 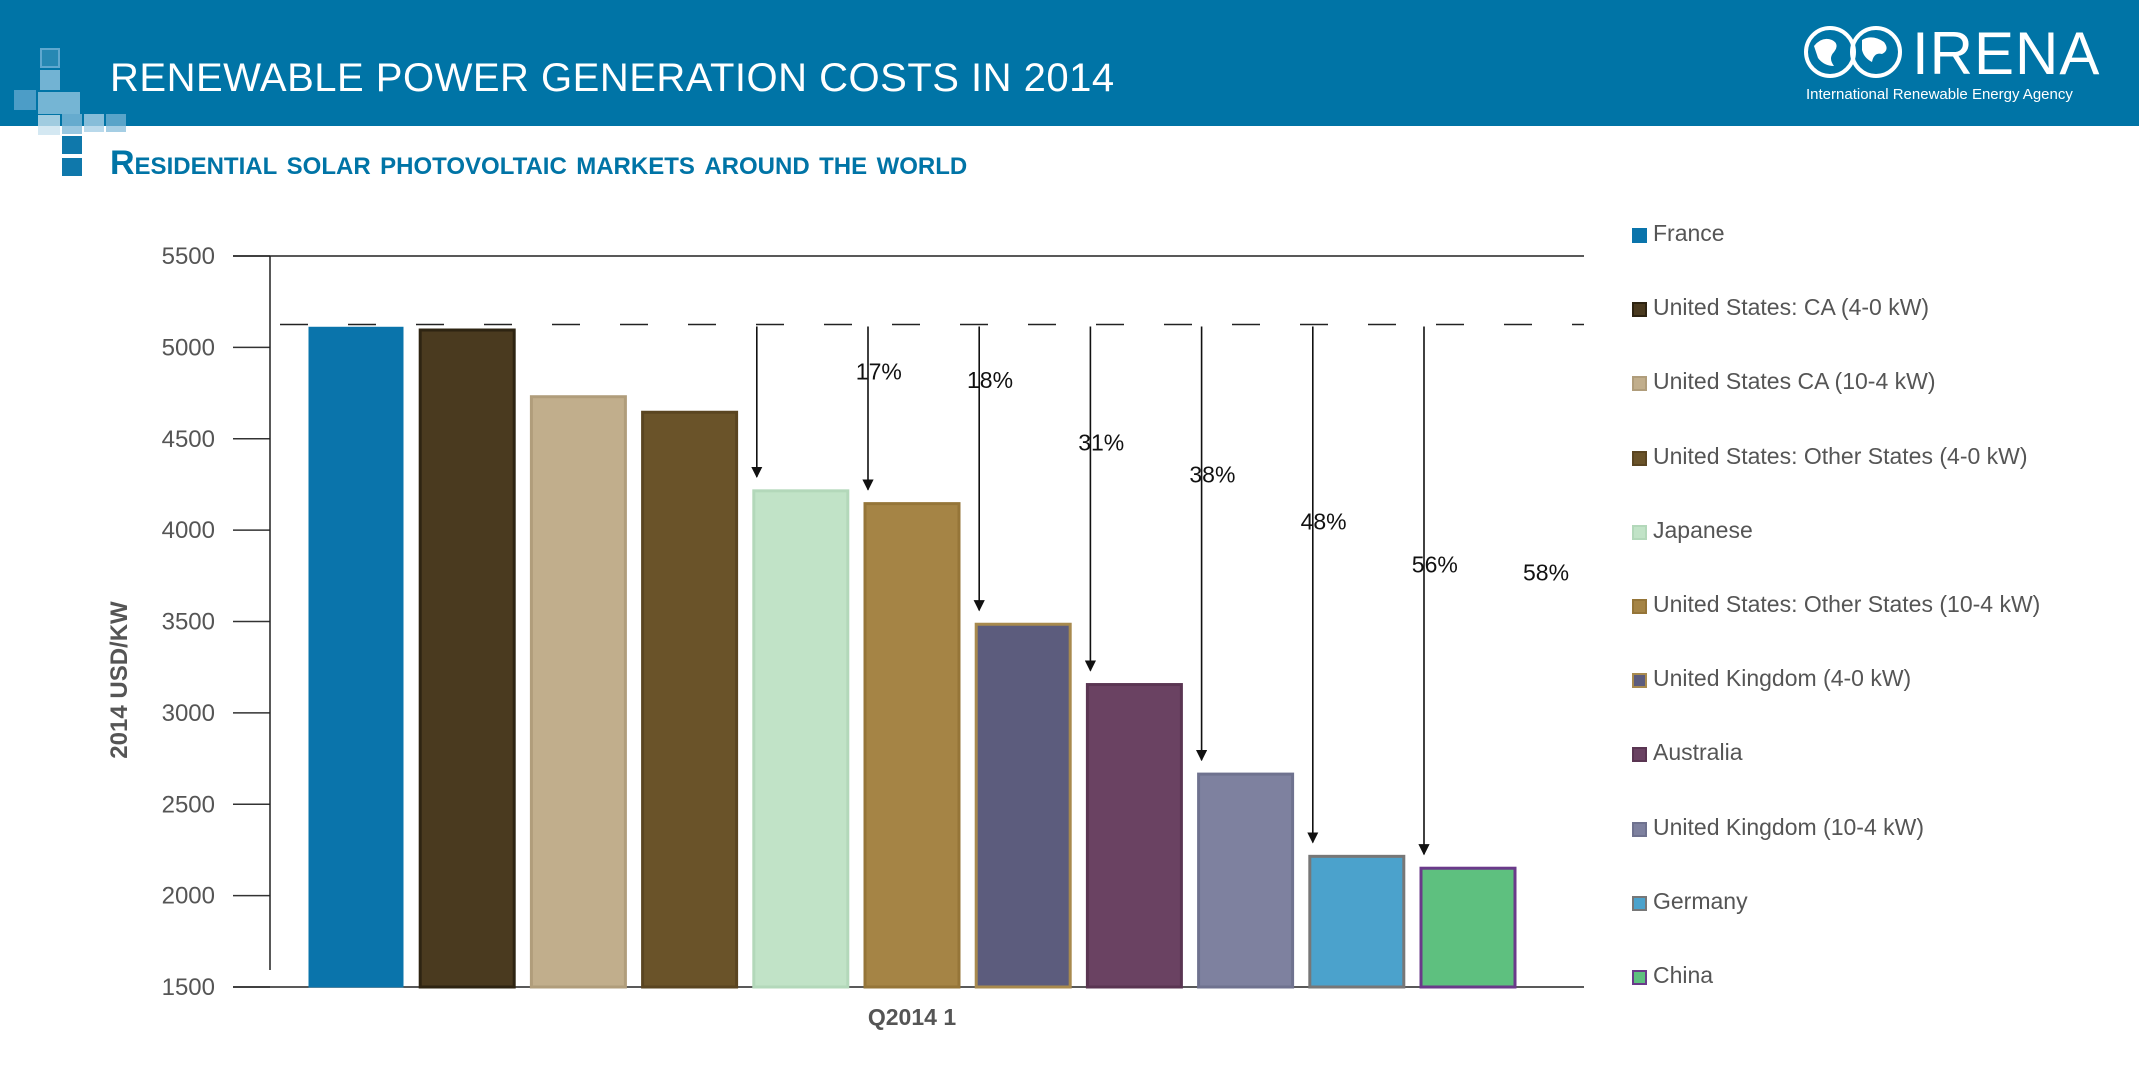 What do you see at coordinates (1882, 405) in the screenshot?
I see `legend-item: United States CA (10-4 kW)` at bounding box center [1882, 405].